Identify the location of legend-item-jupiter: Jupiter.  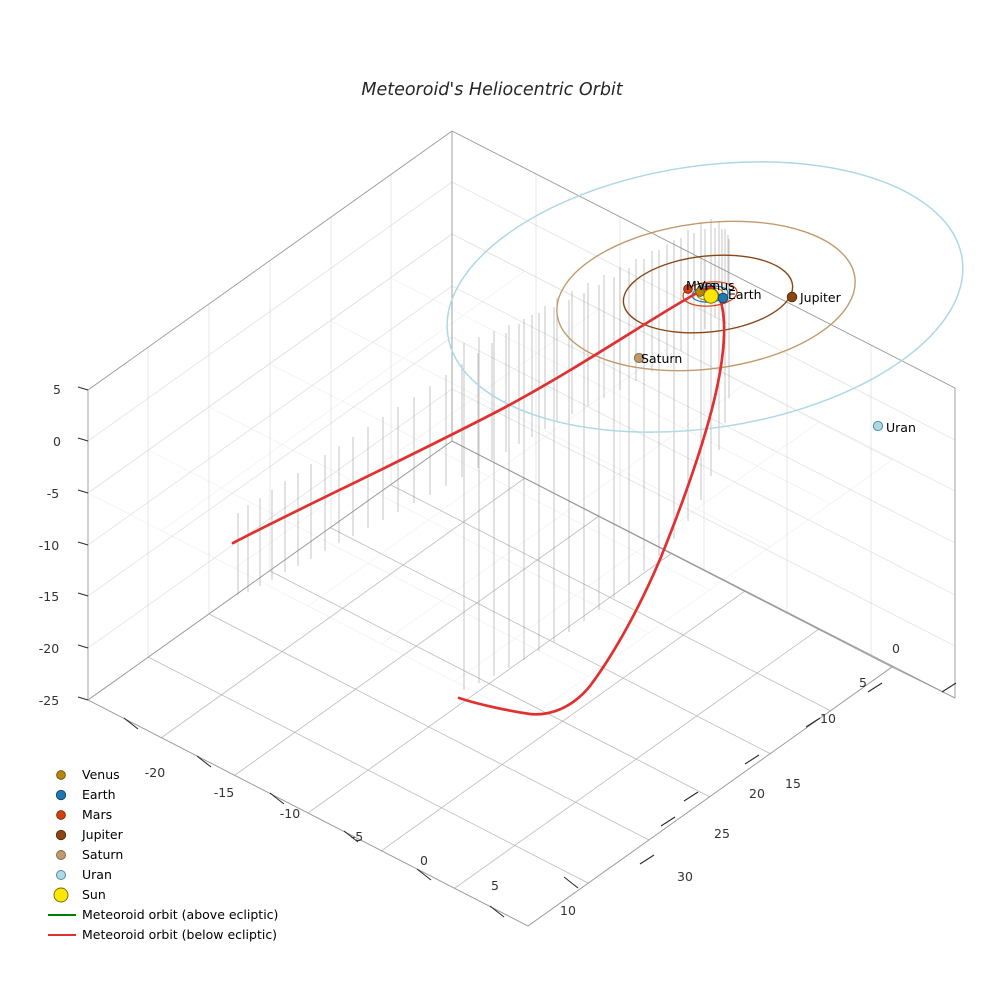
(89, 834).